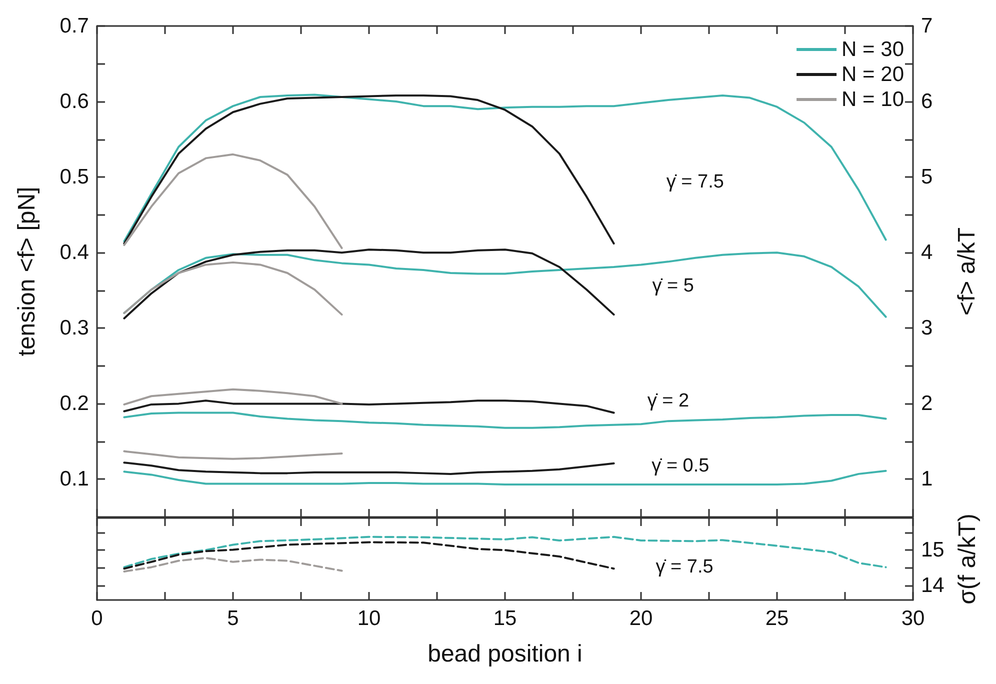 The height and width of the screenshot is (684, 996). Describe the element at coordinates (681, 465) in the screenshot. I see `annotation: γ̇ = 0.5` at that location.